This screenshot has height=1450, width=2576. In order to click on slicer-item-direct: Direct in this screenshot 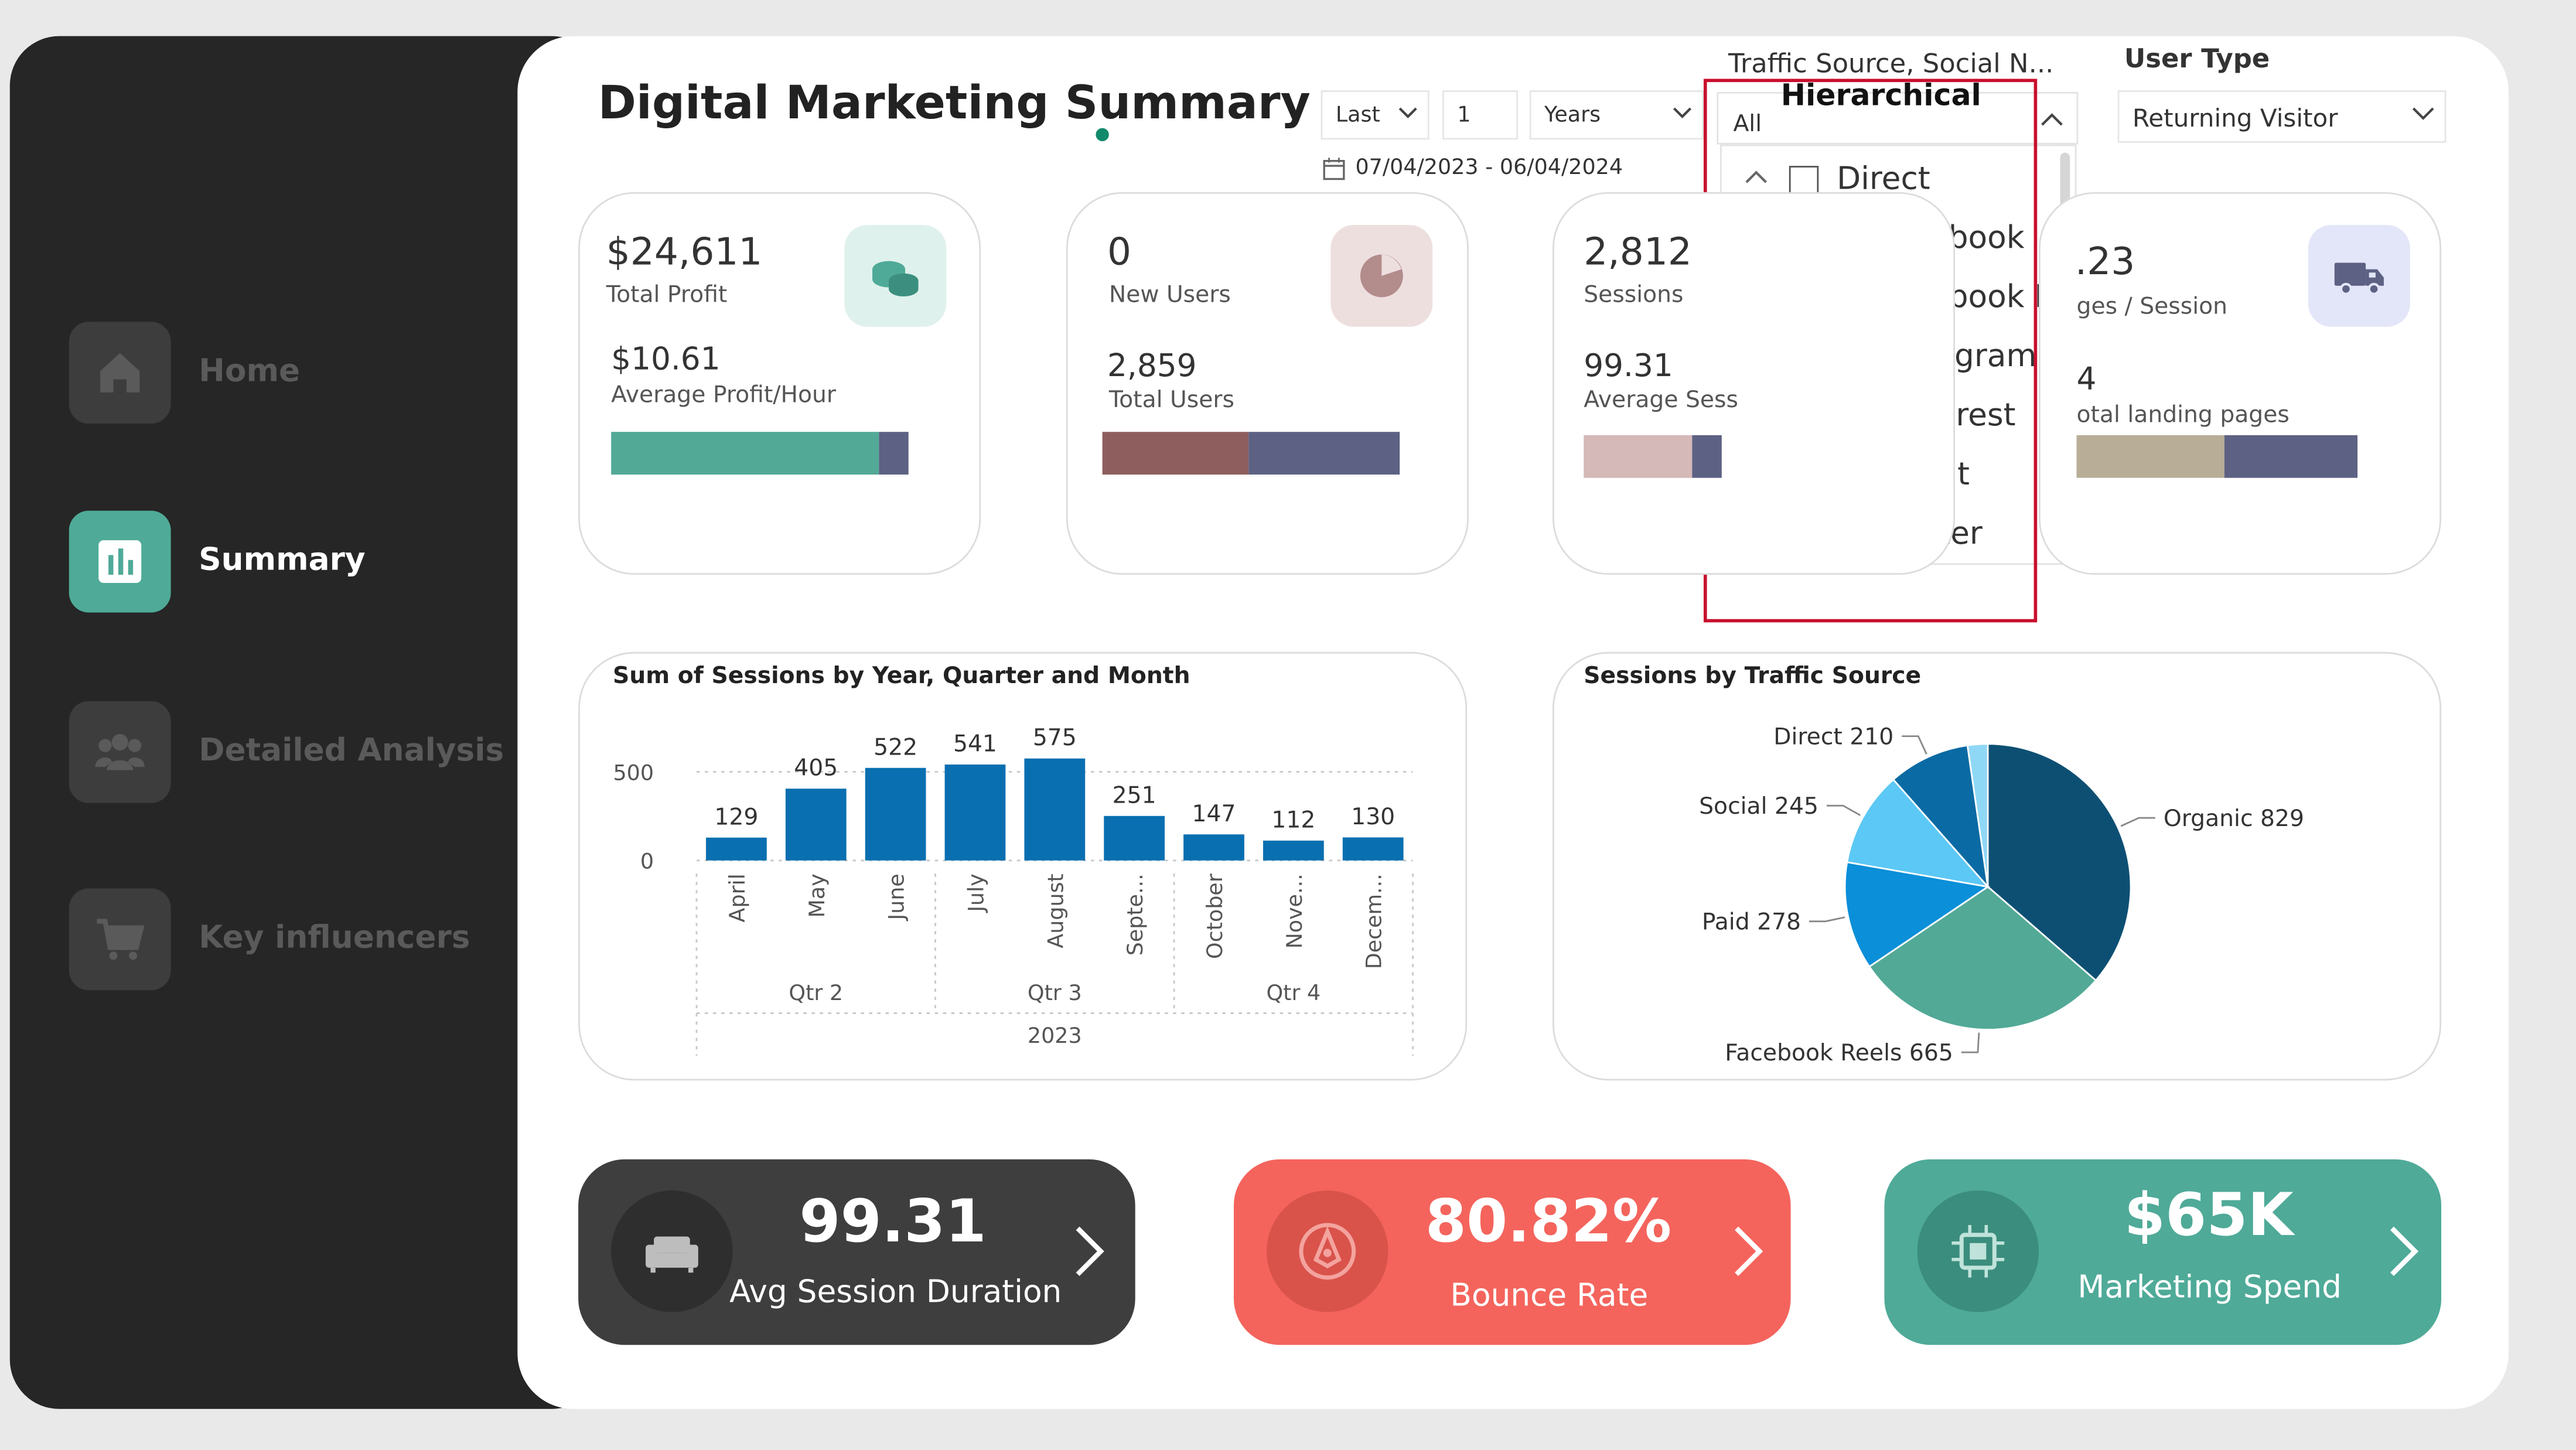, I will do `click(1884, 179)`.